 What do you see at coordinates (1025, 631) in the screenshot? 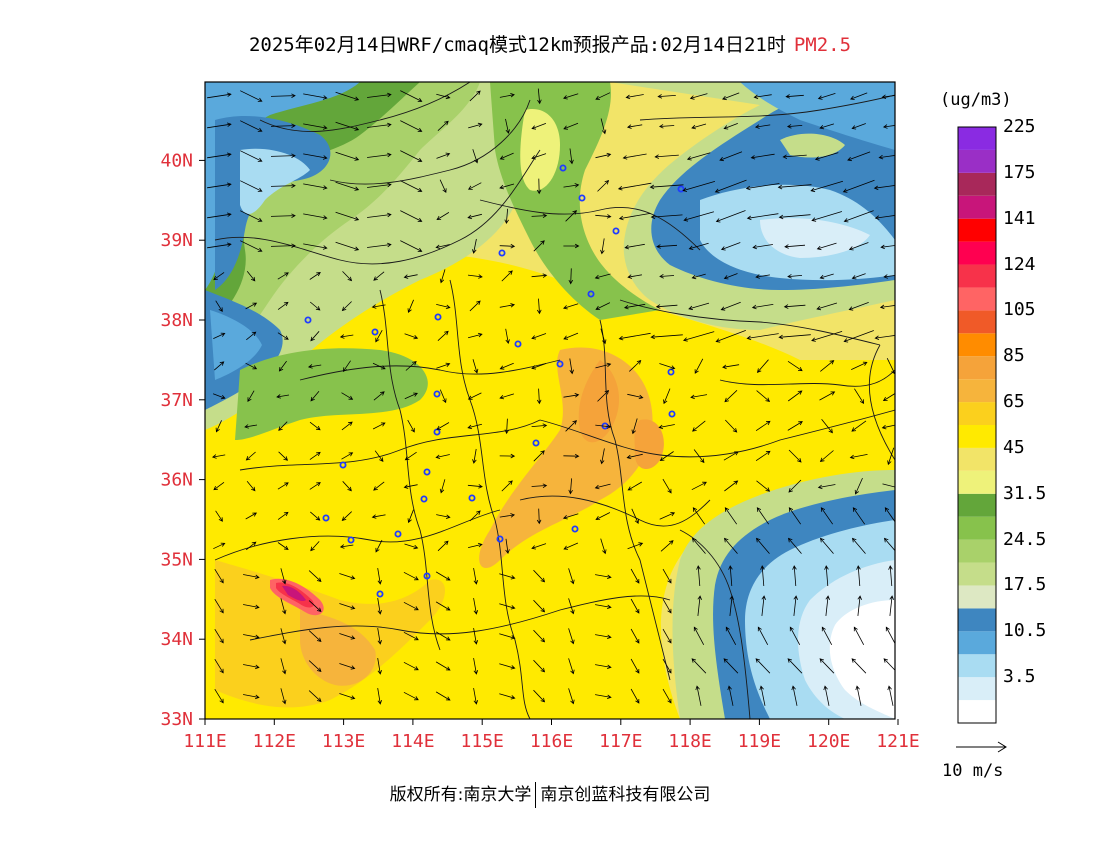
I see `colorbar-label: 10.5` at bounding box center [1025, 631].